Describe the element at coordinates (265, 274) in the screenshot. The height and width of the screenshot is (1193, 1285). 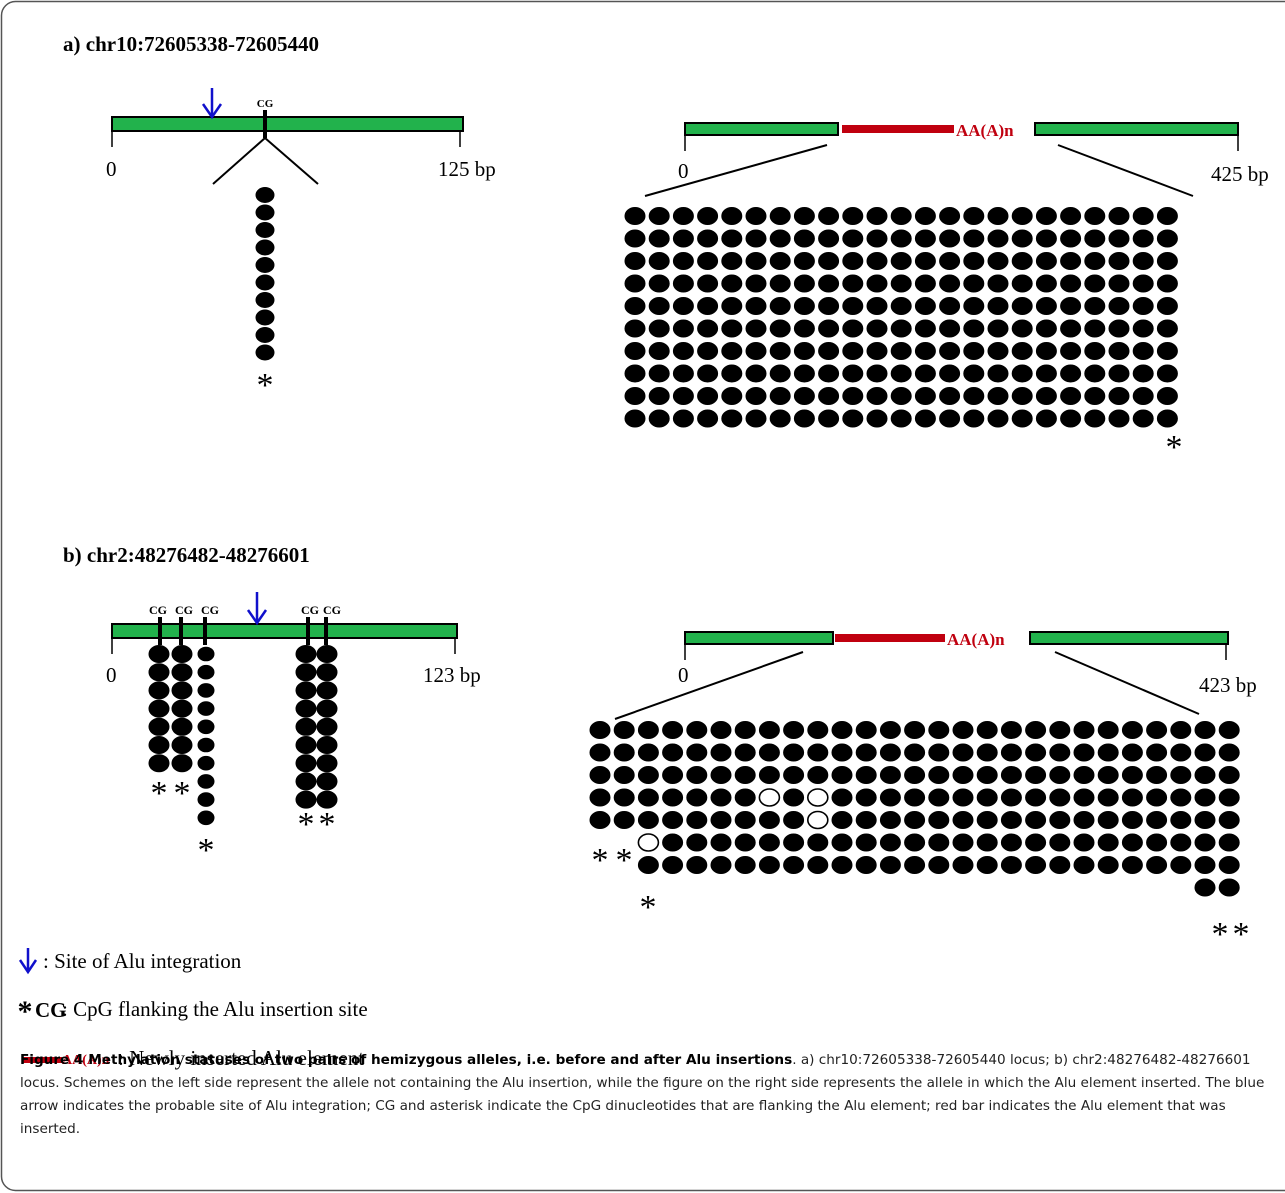
I see `methylation-column` at that location.